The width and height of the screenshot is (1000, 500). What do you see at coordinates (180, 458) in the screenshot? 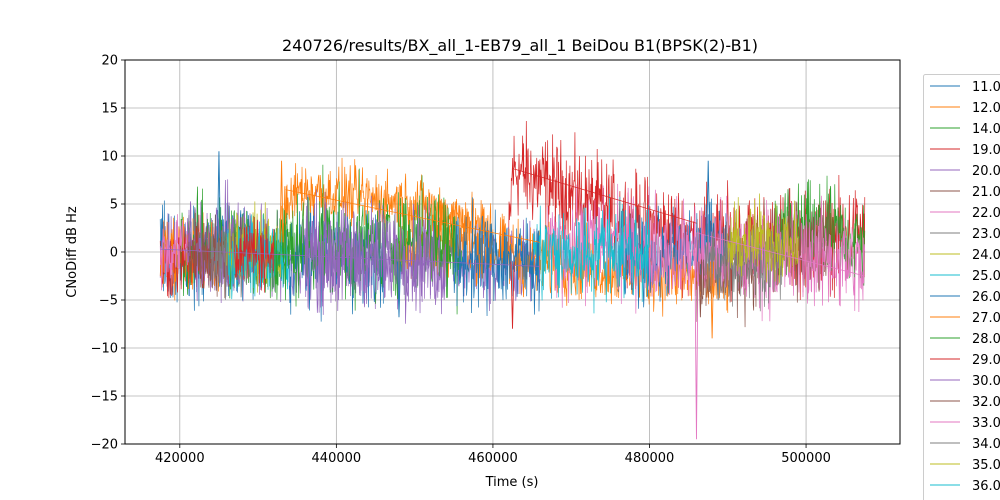
I see `x-tick-label: 420000` at bounding box center [180, 458].